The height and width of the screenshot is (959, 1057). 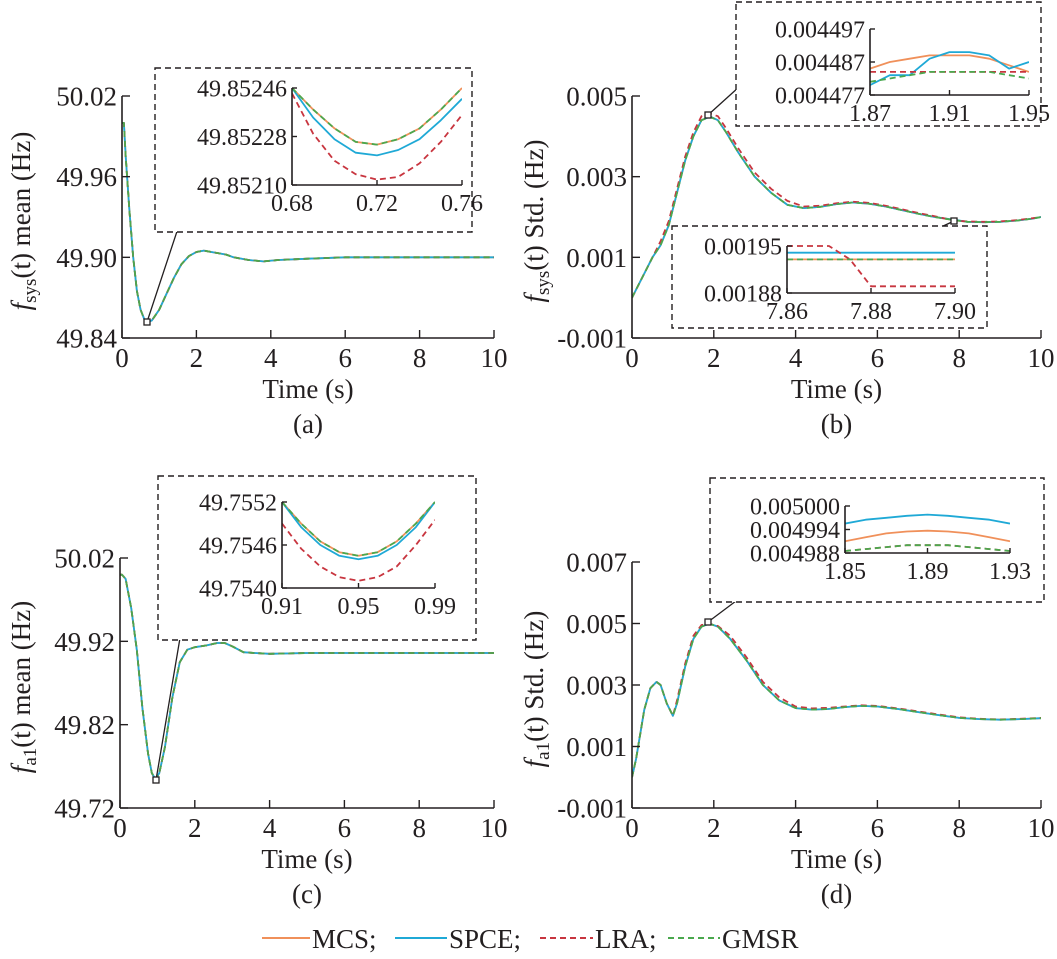 What do you see at coordinates (308, 424) in the screenshot?
I see `panel-a-label: (a)` at bounding box center [308, 424].